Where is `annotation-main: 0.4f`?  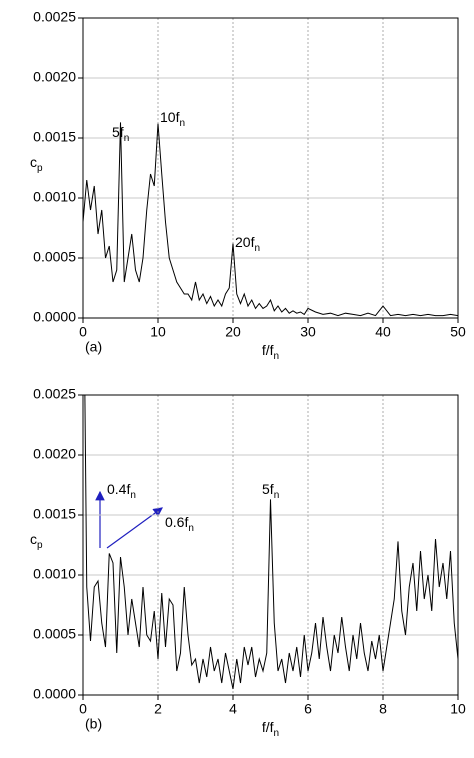 annotation-main: 0.4f is located at coordinates (118, 489).